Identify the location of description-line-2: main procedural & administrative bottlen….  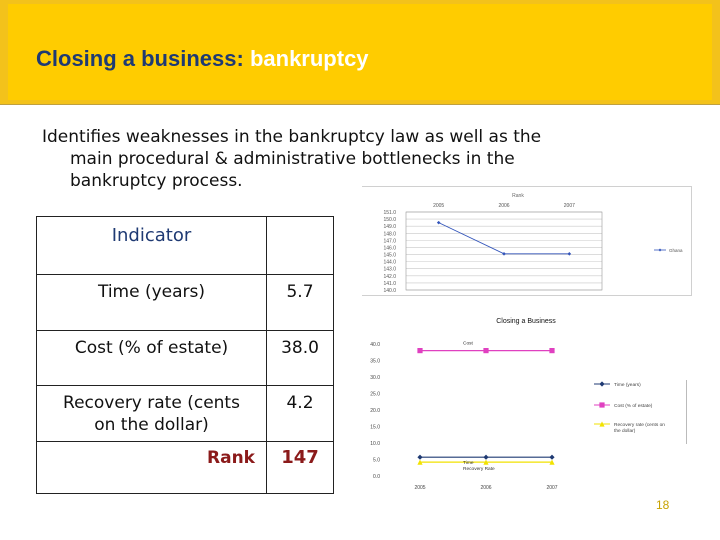
(292, 159).